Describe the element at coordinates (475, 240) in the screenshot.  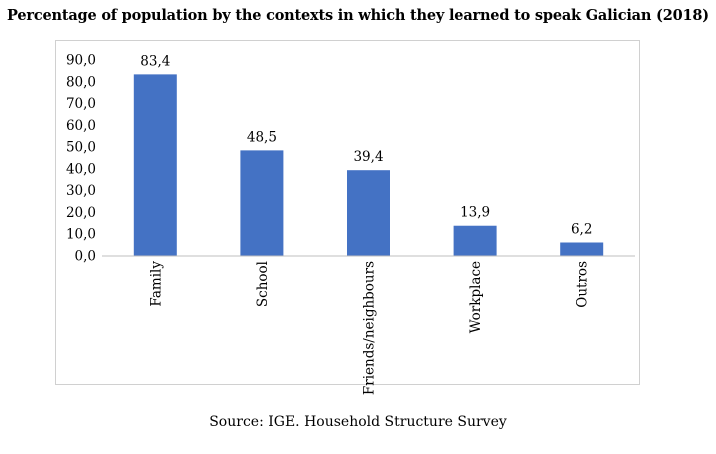
I see `bar-workplace` at that location.